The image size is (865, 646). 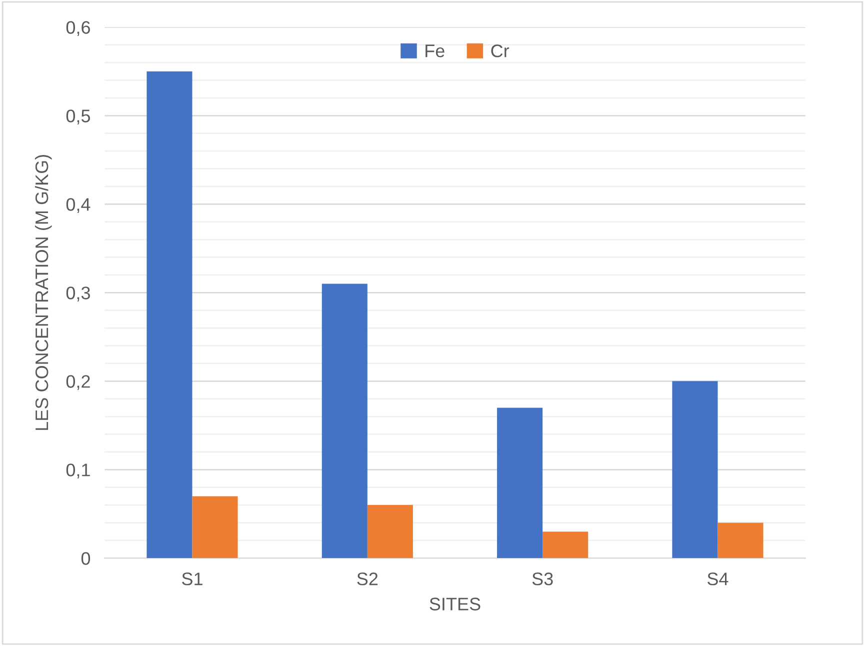 What do you see at coordinates (78, 471) in the screenshot?
I see `y-tick-label: 0,1` at bounding box center [78, 471].